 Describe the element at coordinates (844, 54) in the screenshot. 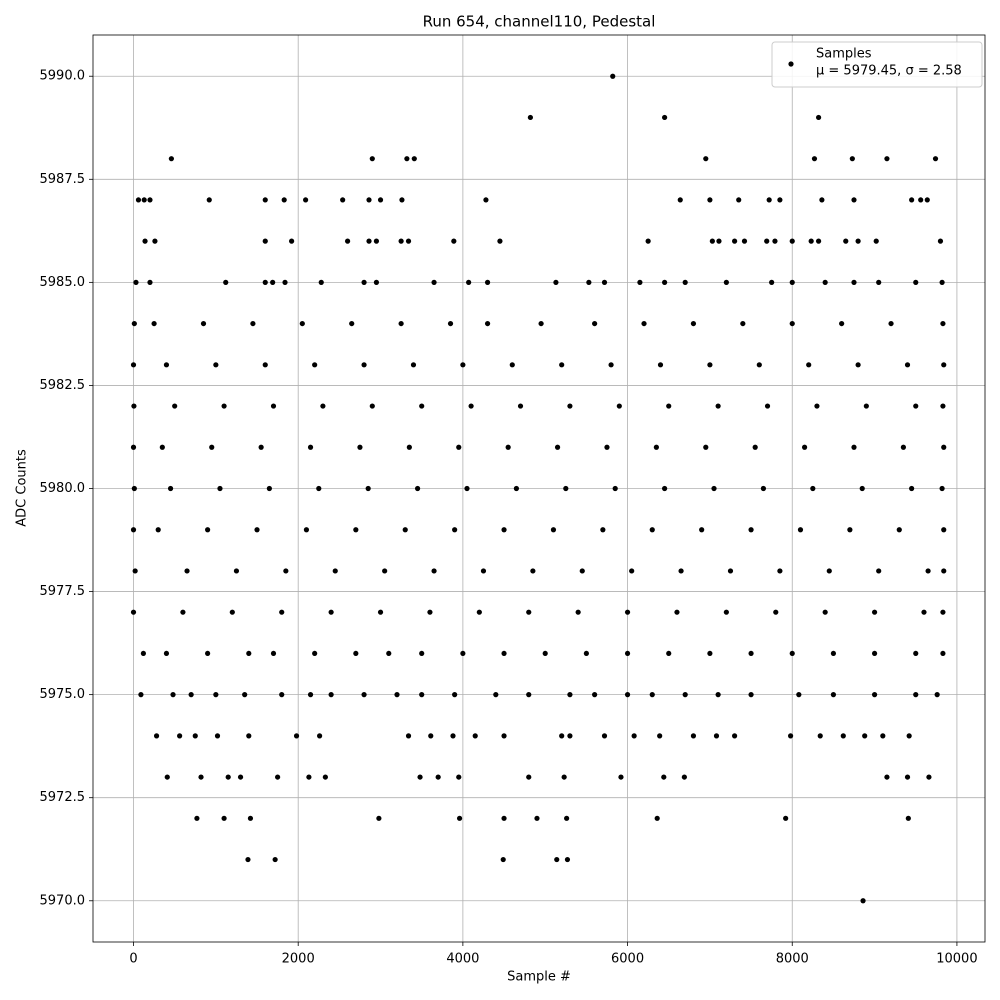

I see `legend-label: Samples` at that location.